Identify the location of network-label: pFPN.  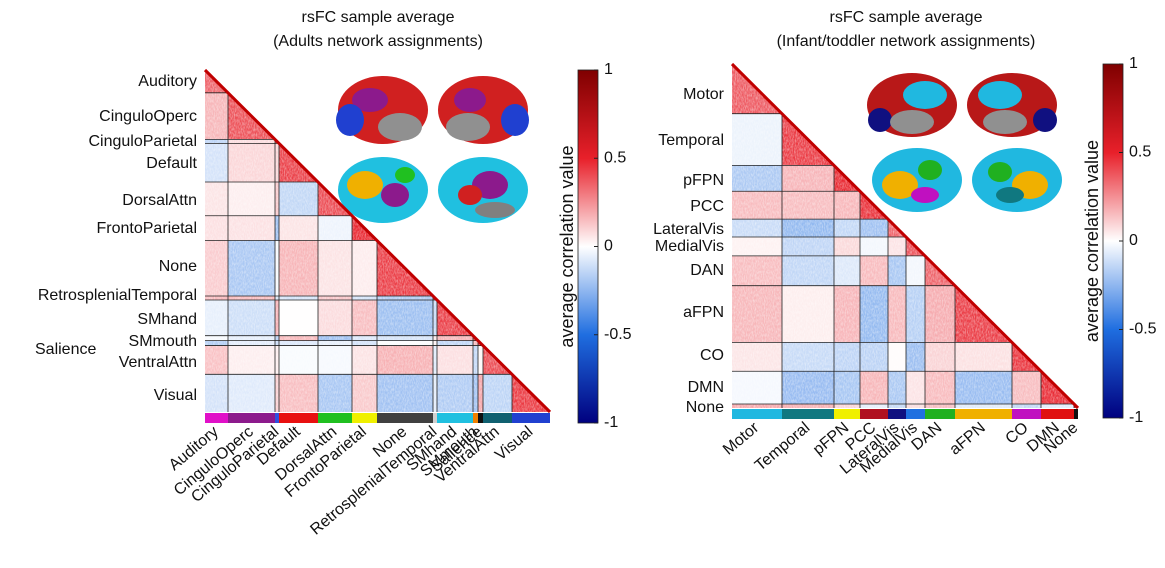
(703, 180).